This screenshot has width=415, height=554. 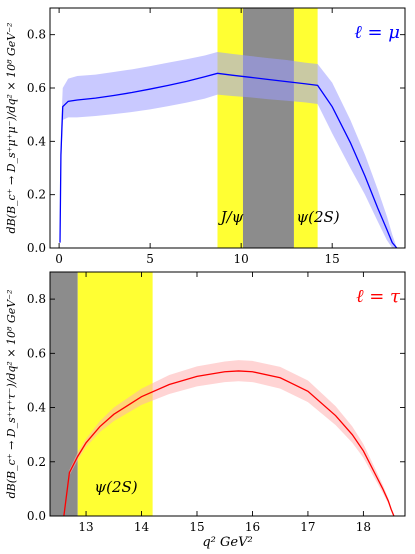 What do you see at coordinates (11, 394) in the screenshot?
I see `y-axis-label: dB(B_c⁺ → D_s⁺τ⁺τ⁻)/dq² × 10⁸ GeV⁻²` at bounding box center [11, 394].